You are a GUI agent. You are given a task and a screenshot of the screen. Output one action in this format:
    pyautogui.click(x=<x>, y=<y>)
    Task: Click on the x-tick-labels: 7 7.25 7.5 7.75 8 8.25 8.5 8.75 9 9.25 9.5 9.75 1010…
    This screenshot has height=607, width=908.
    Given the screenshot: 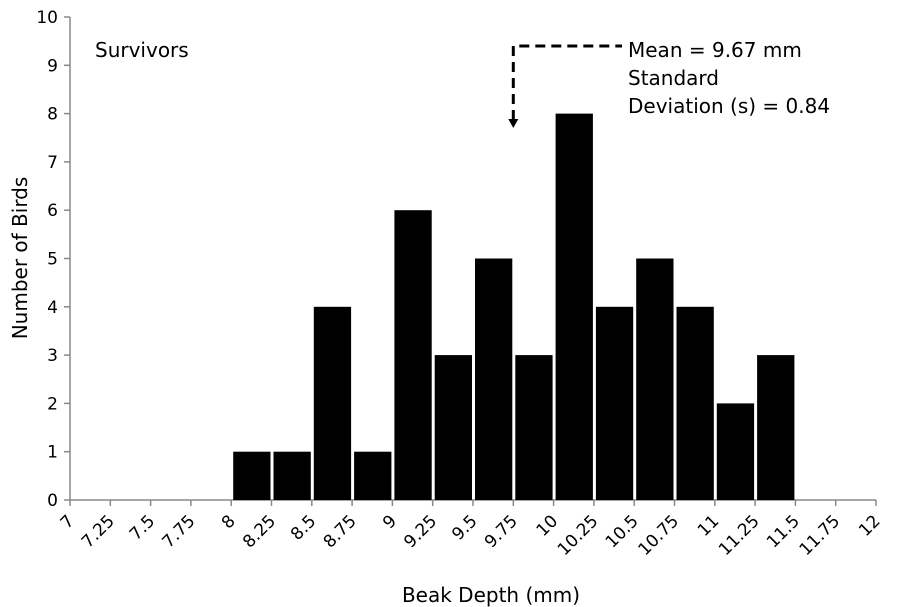 What is the action you would take?
    pyautogui.click(x=471, y=535)
    